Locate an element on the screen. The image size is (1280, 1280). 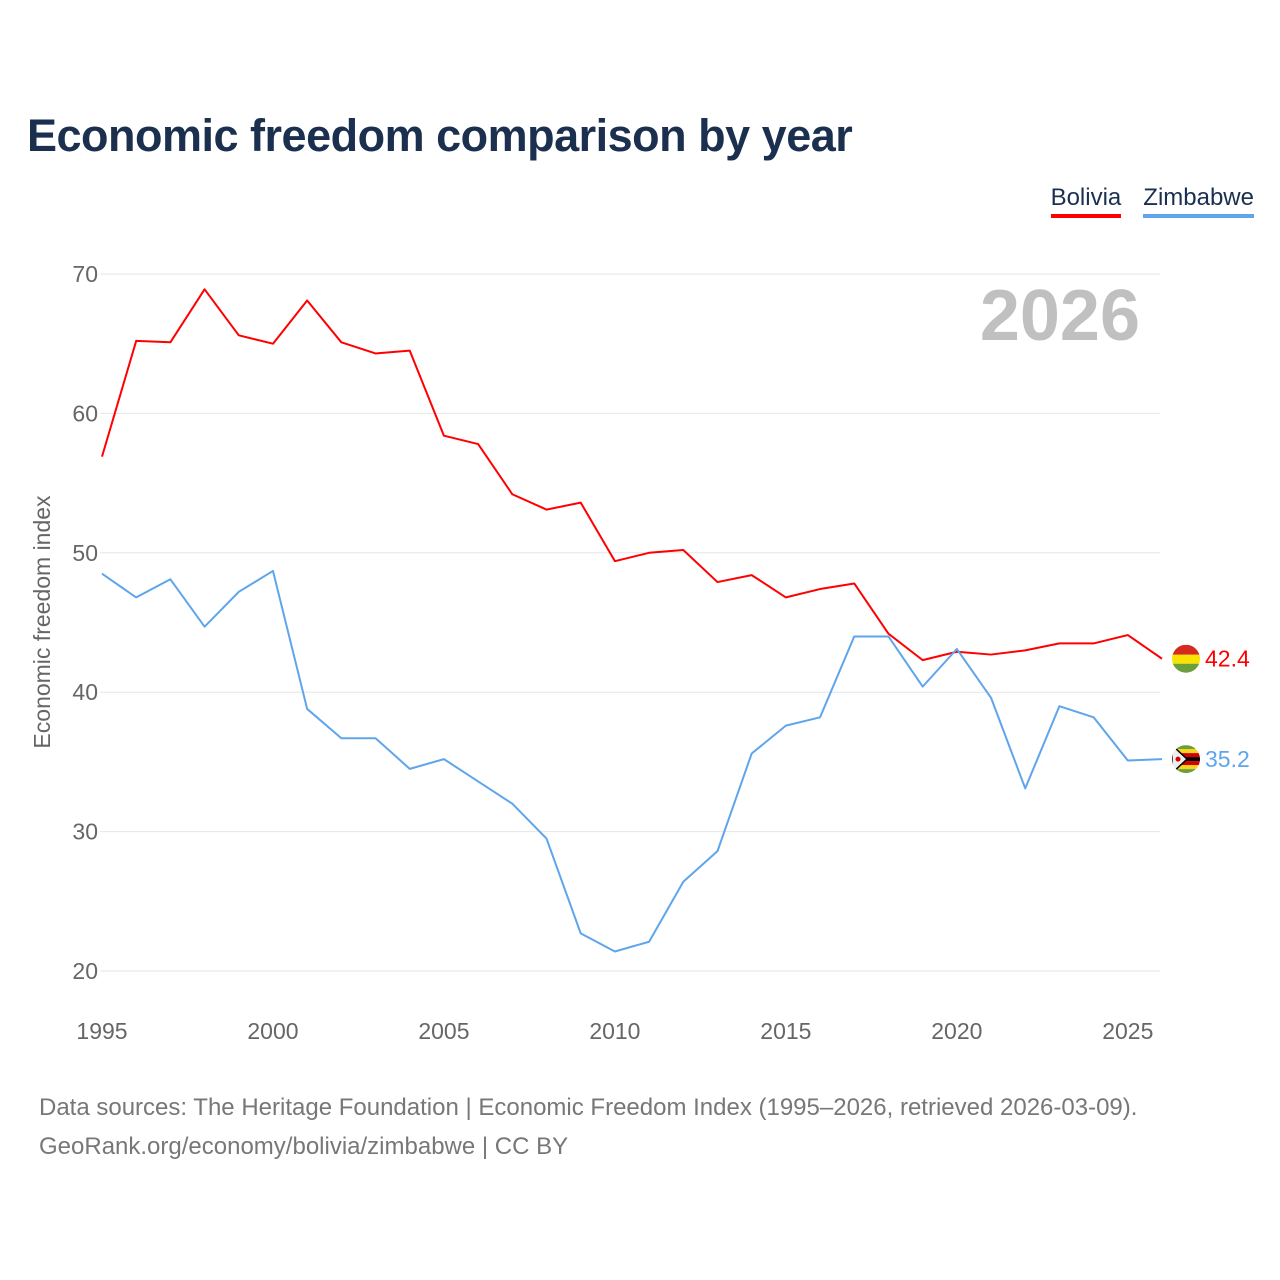
y-tick-label: 30 is located at coordinates (85, 832).